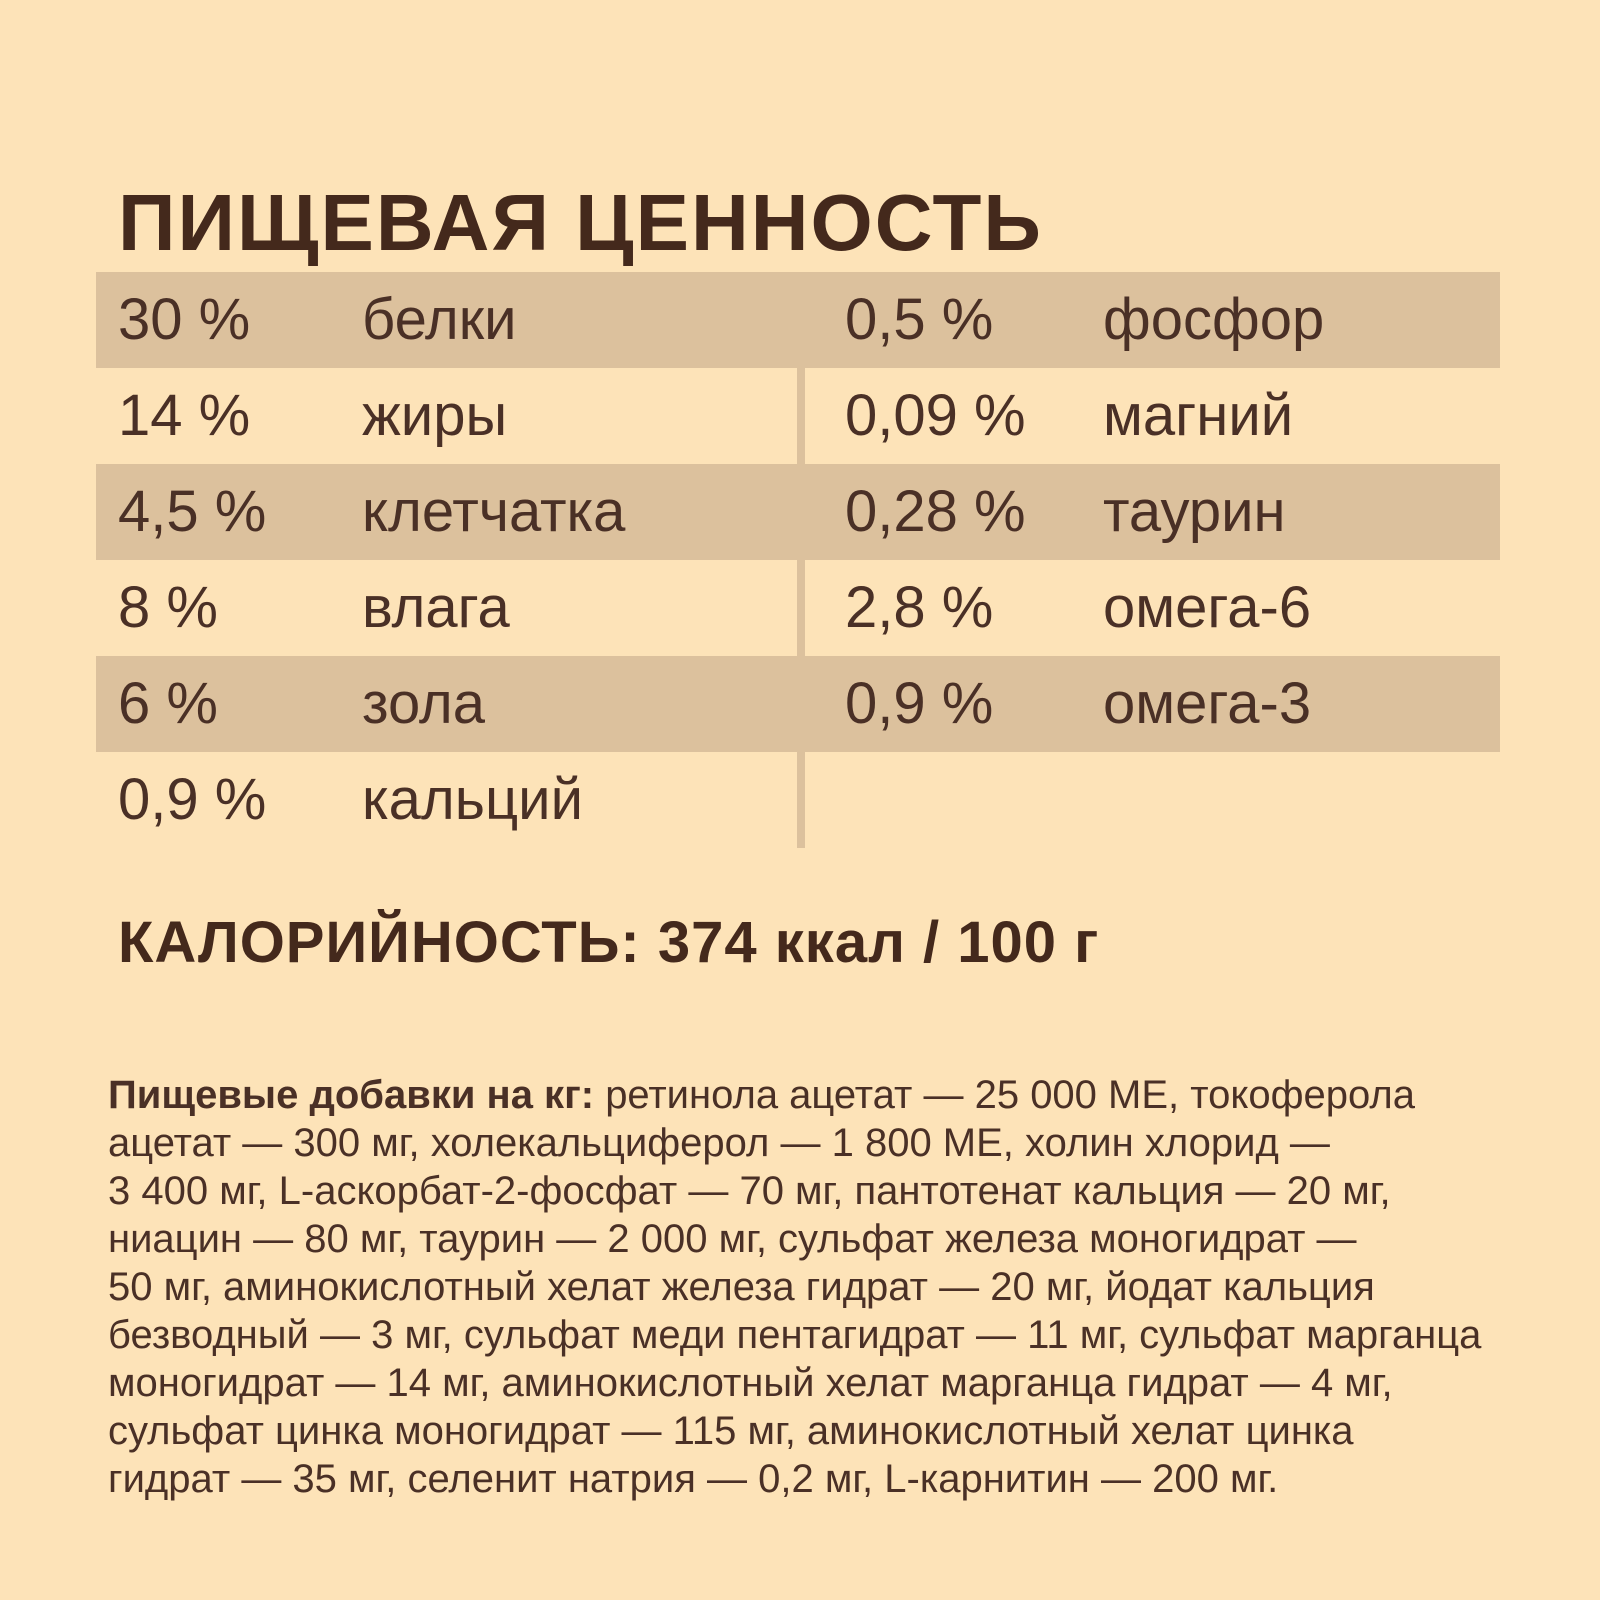 The height and width of the screenshot is (1600, 1600). Describe the element at coordinates (436, 607) in the screenshot. I see `name-cell: влага` at that location.